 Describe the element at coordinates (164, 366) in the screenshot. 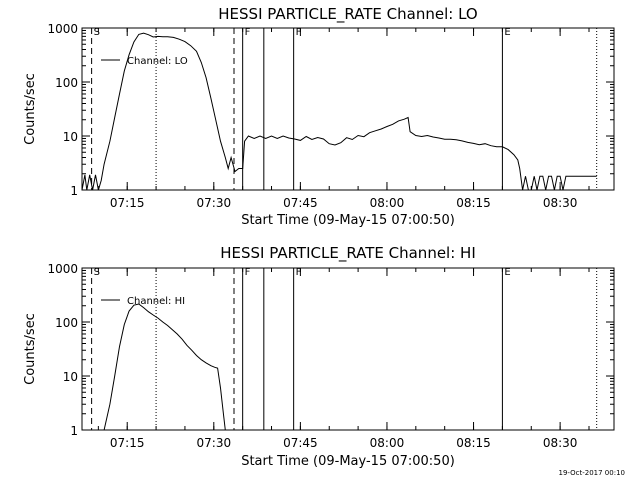

I see `series-line` at that location.